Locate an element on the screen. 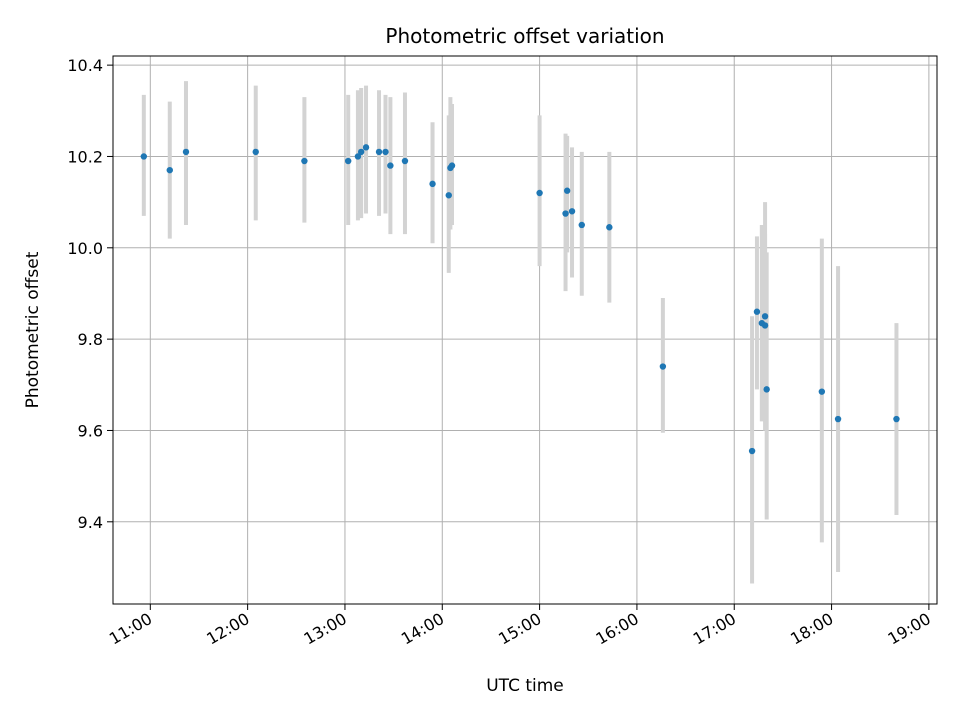 The height and width of the screenshot is (720, 960). chart-title: Photometric offset variation is located at coordinates (524, 36).